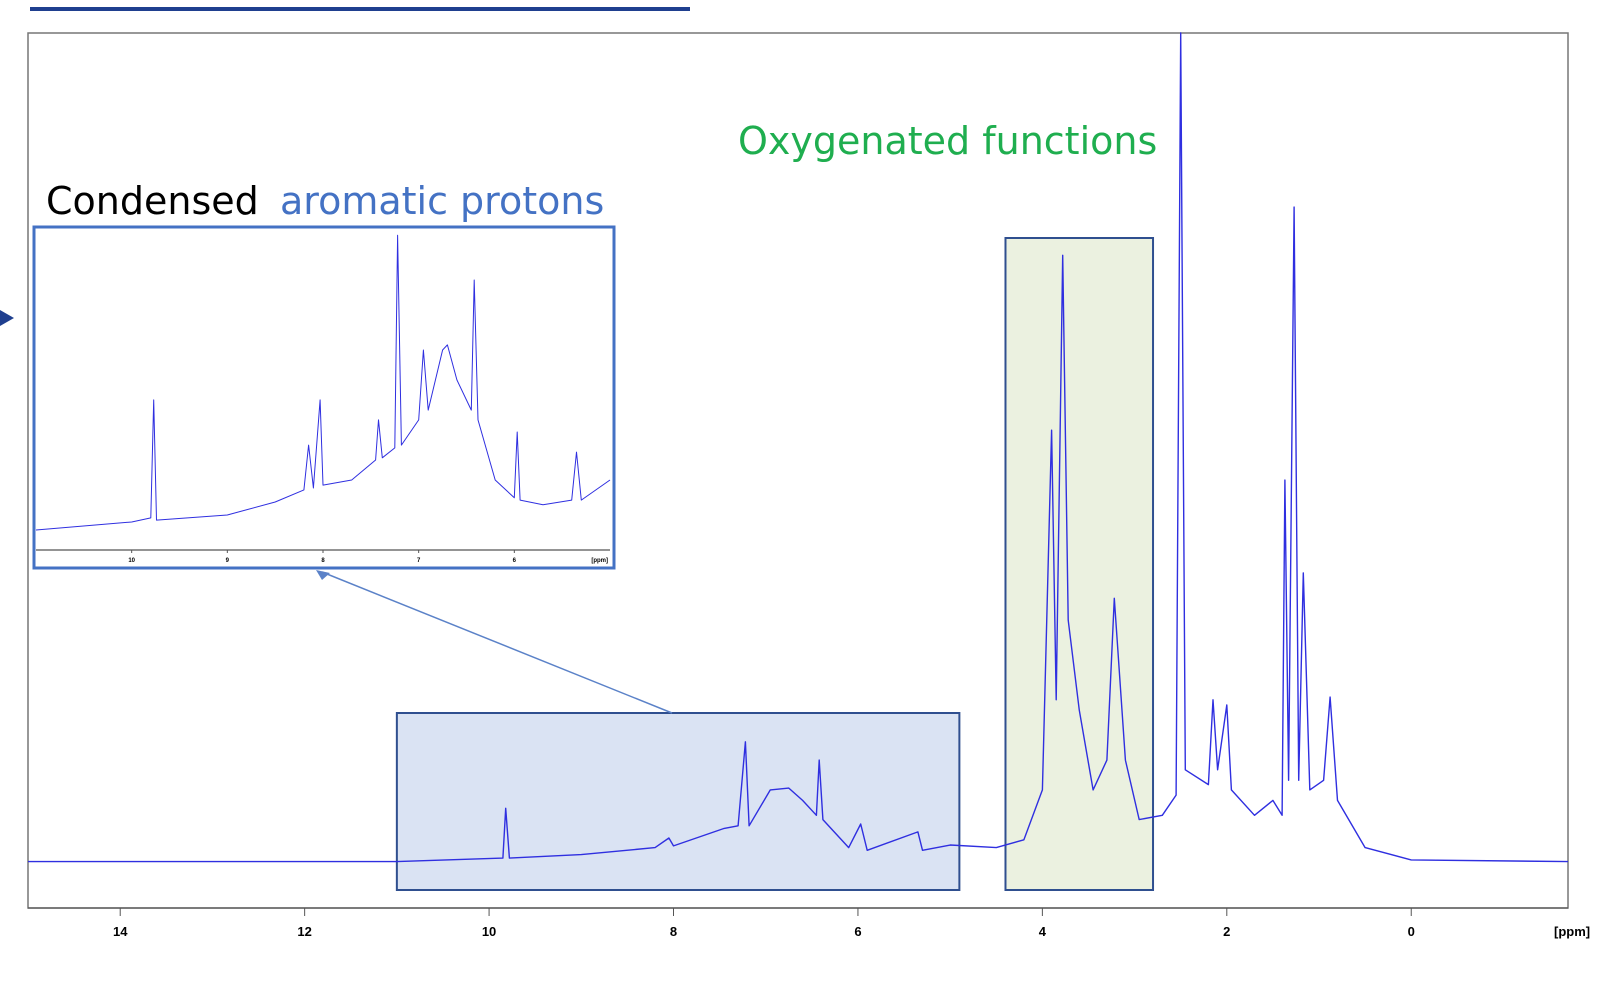 This screenshot has height=982, width=1624. I want to click on x-tick-label: 4, so click(1043, 931).